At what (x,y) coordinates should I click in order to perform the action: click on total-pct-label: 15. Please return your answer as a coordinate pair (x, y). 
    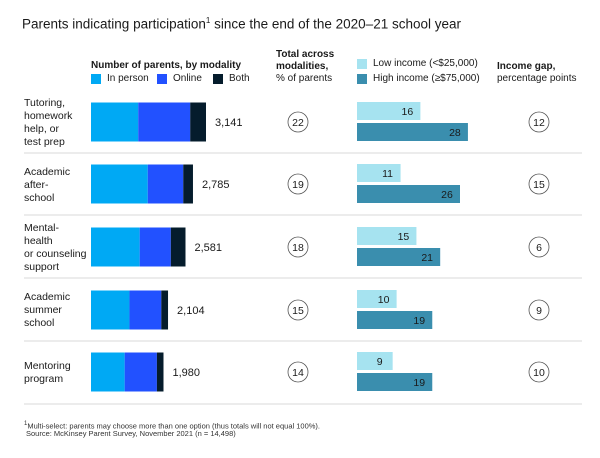
    Looking at the image, I should click on (298, 311).